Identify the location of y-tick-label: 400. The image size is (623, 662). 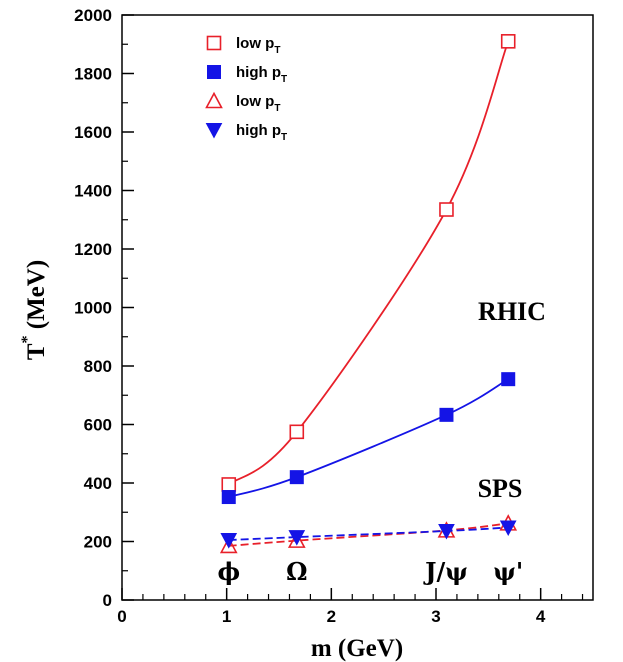
(98, 483).